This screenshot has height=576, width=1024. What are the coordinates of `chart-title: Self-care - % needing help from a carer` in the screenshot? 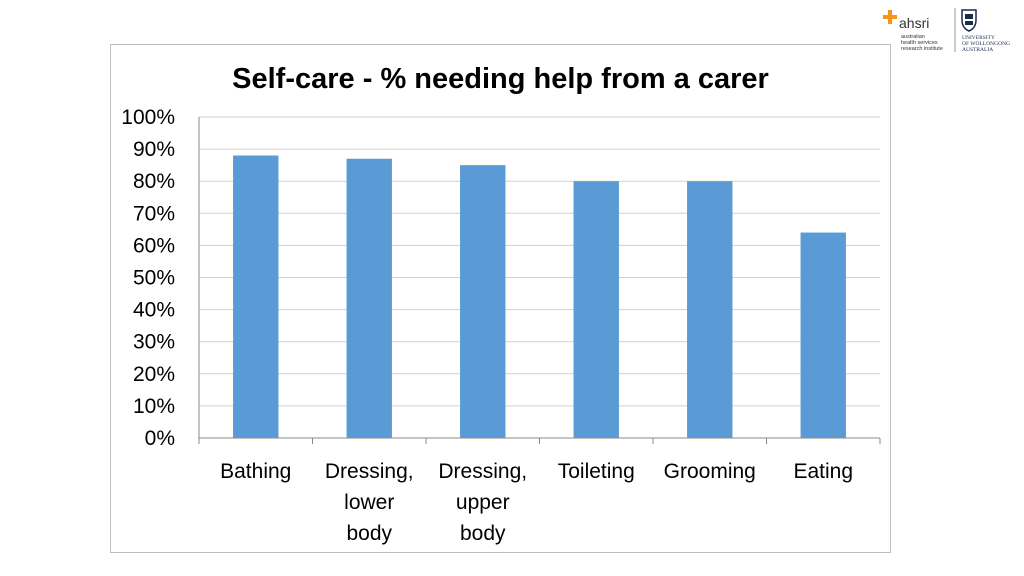 It's located at (500, 79).